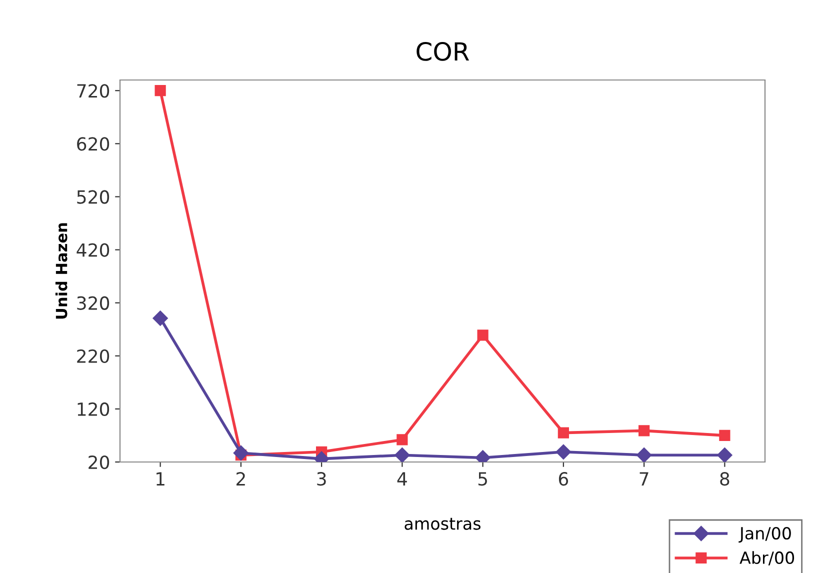 This screenshot has width=817, height=573. Describe the element at coordinates (764, 534) in the screenshot. I see `legend-label: Jan/00` at that location.